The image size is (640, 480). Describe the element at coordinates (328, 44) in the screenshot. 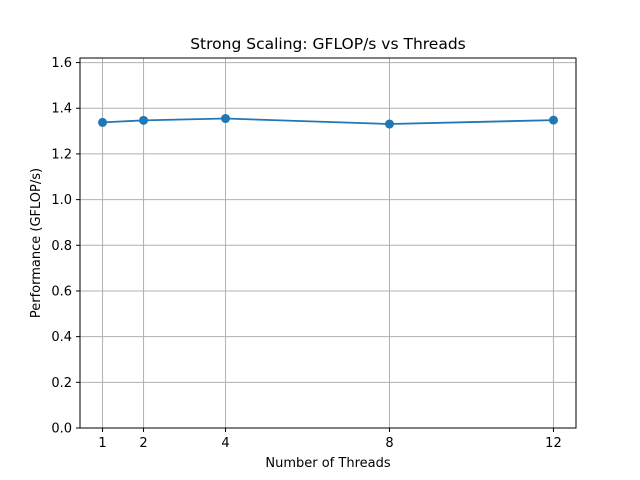

I see `chart-title: Strong Scaling: GFLOP/s vs Threads` at that location.